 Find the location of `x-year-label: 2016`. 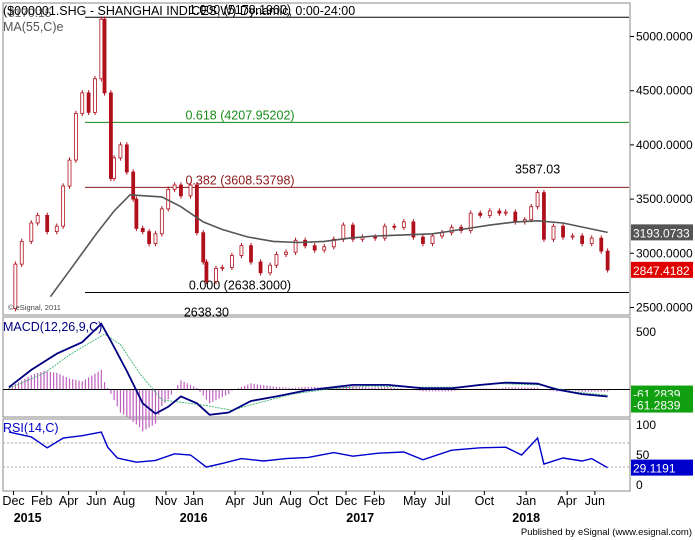

x-year-label: 2016 is located at coordinates (194, 518).